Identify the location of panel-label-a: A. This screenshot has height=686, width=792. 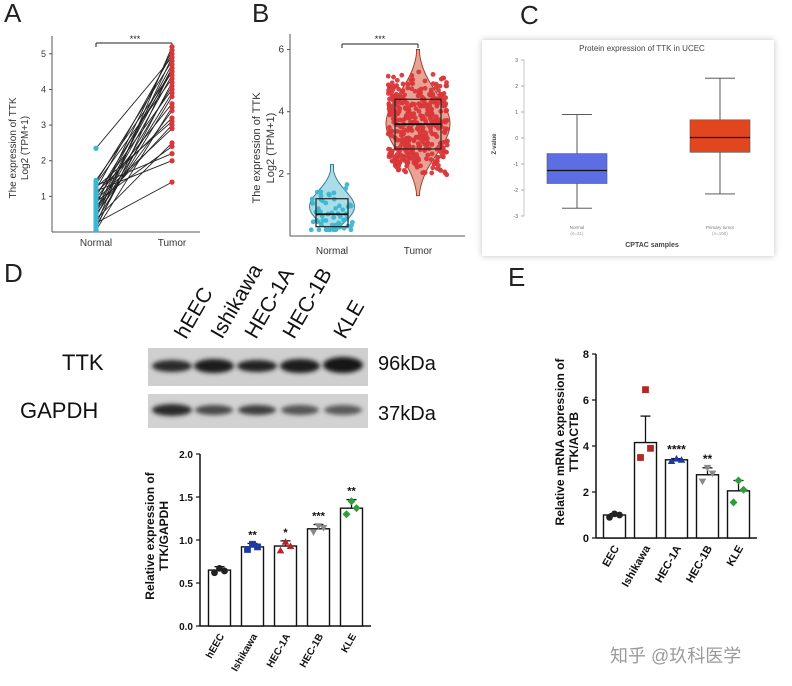
(13, 14).